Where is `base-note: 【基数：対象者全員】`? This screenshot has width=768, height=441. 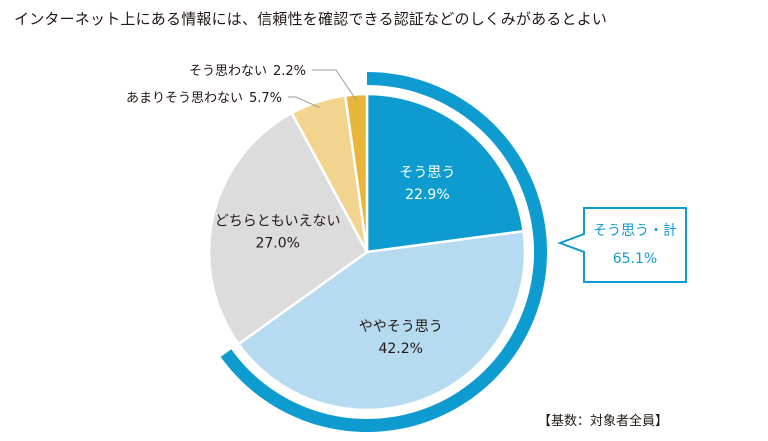 base-note: 【基数：対象者全員】 is located at coordinates (602, 421).